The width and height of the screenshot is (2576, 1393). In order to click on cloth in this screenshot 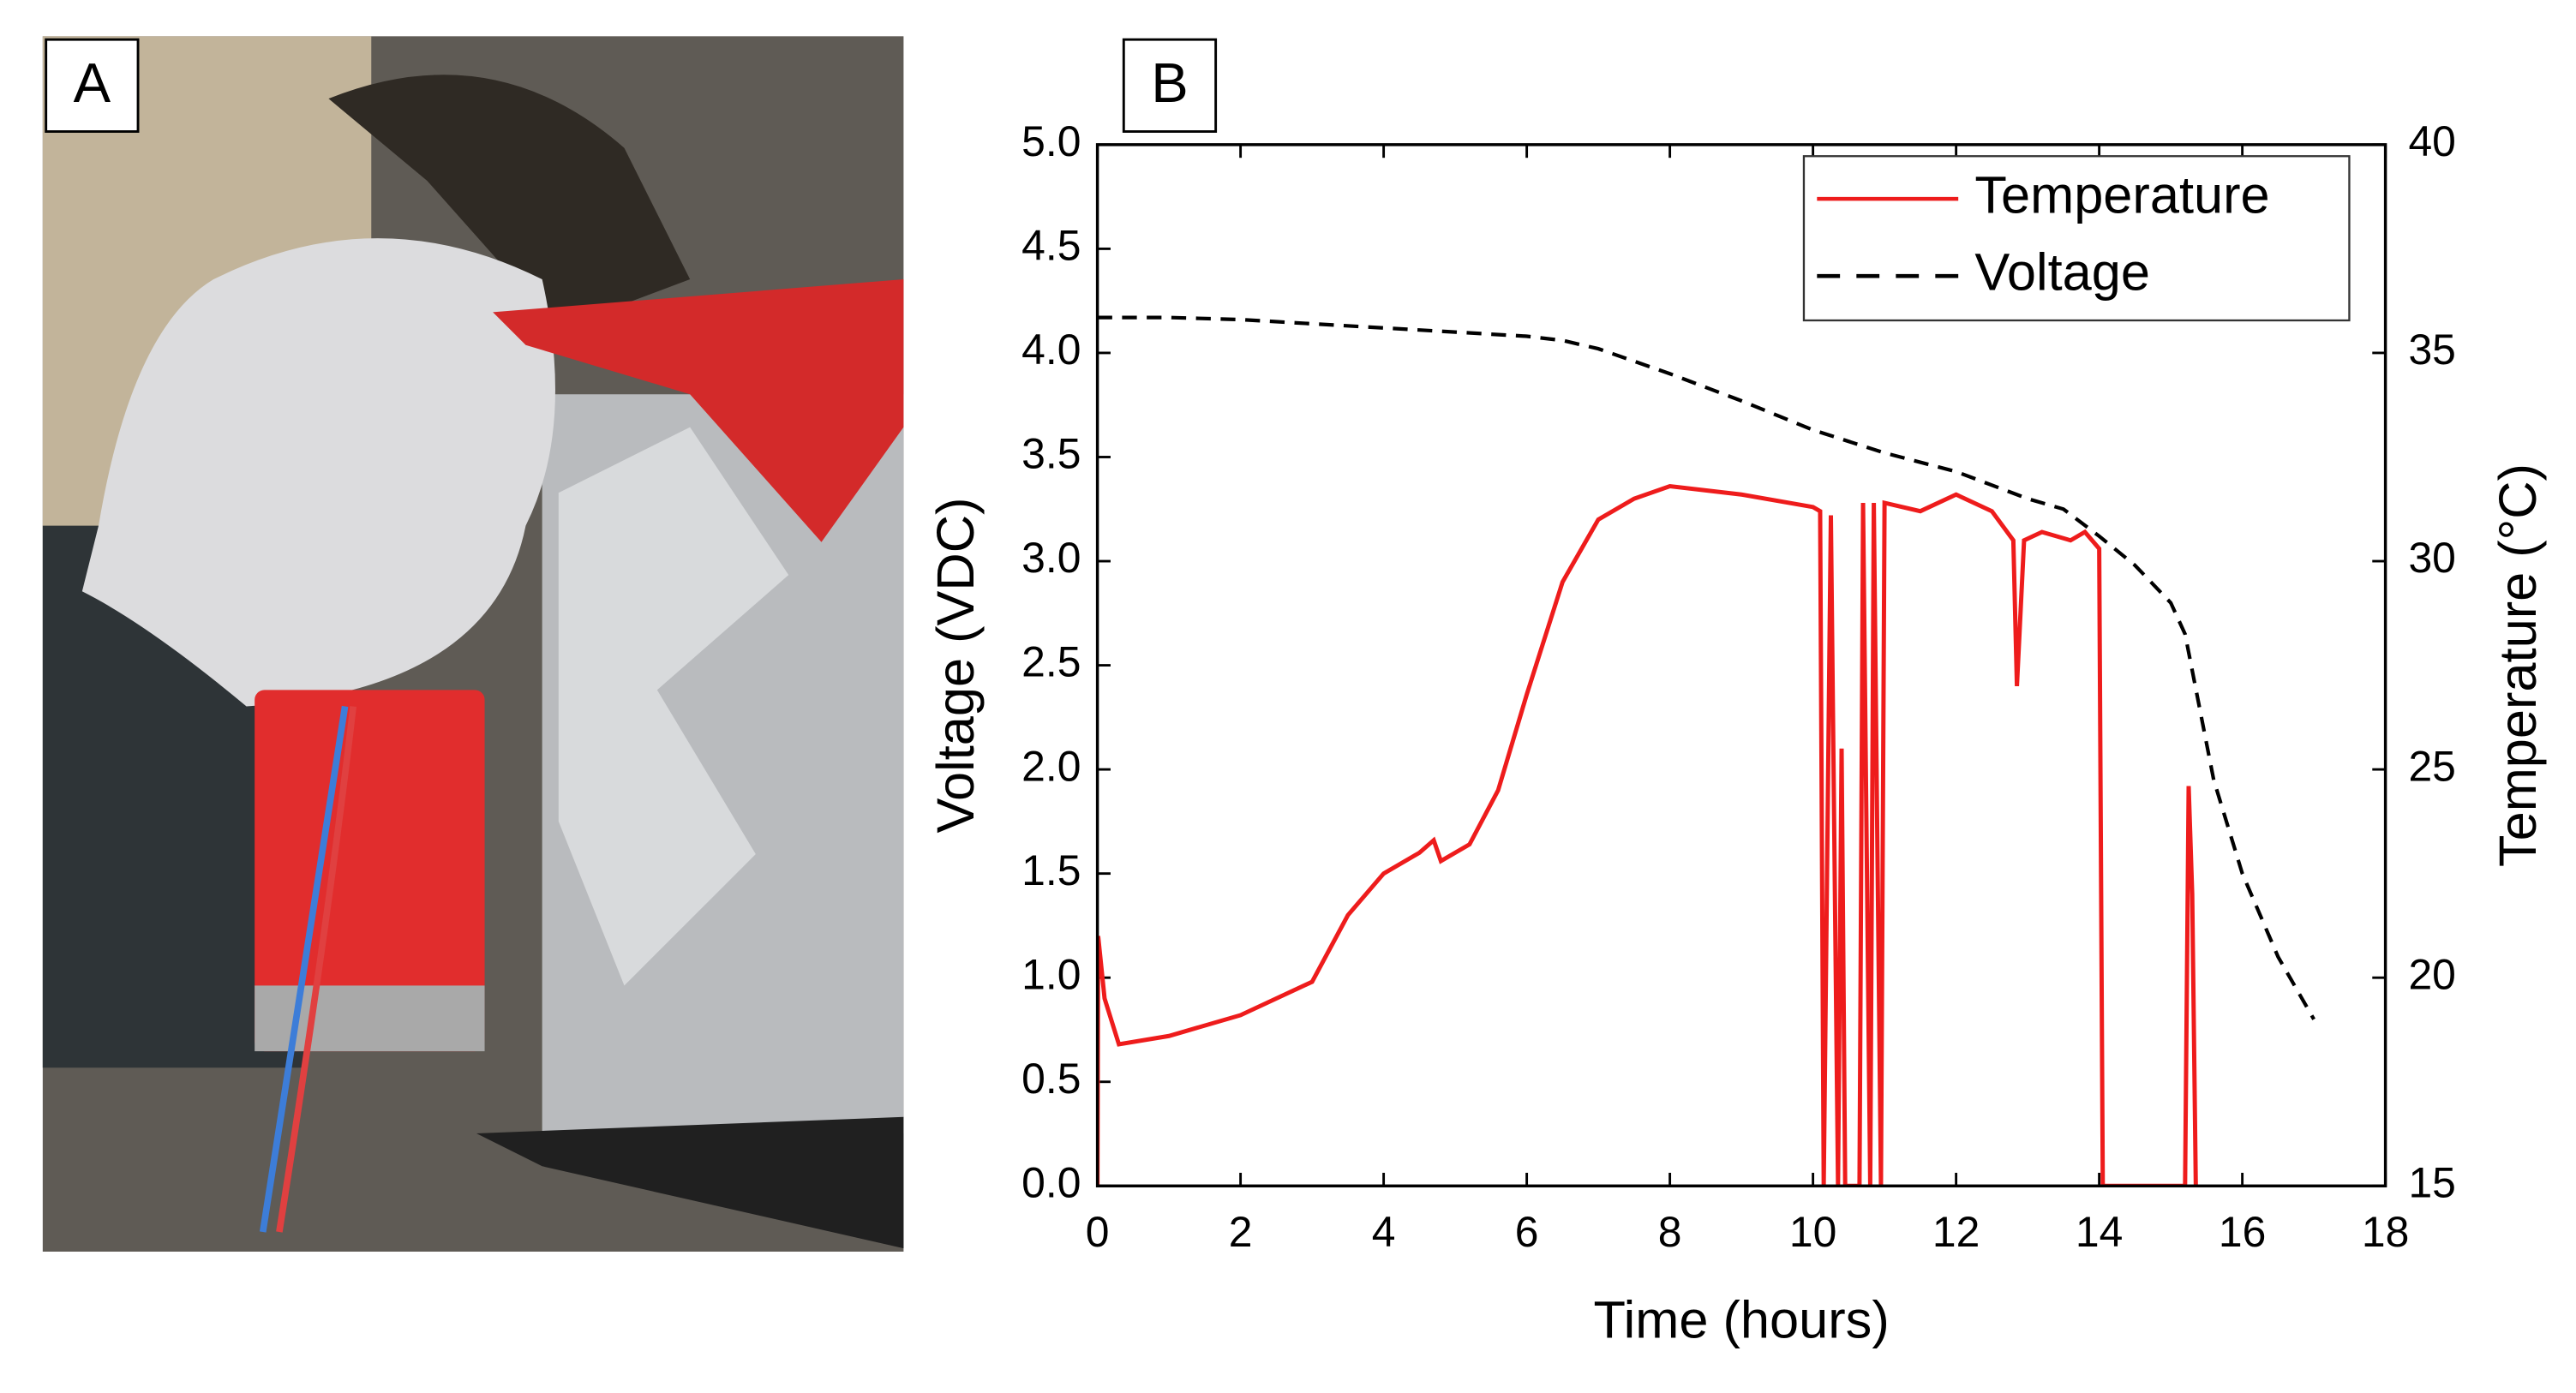, I will do `click(318, 472)`.